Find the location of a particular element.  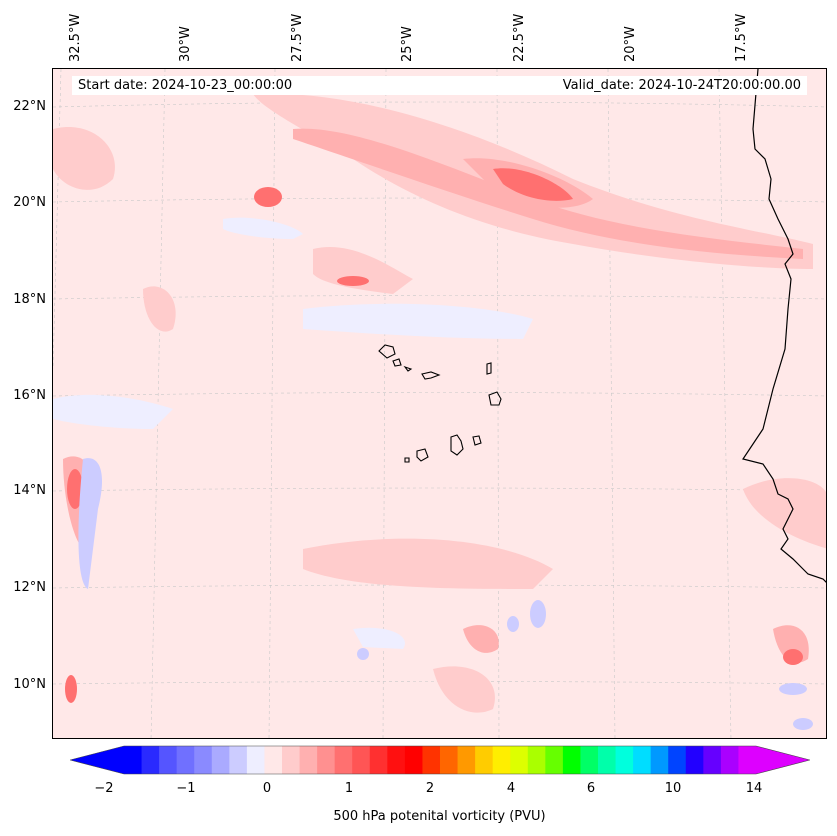

colorbar-tick-label: 10 is located at coordinates (673, 788).